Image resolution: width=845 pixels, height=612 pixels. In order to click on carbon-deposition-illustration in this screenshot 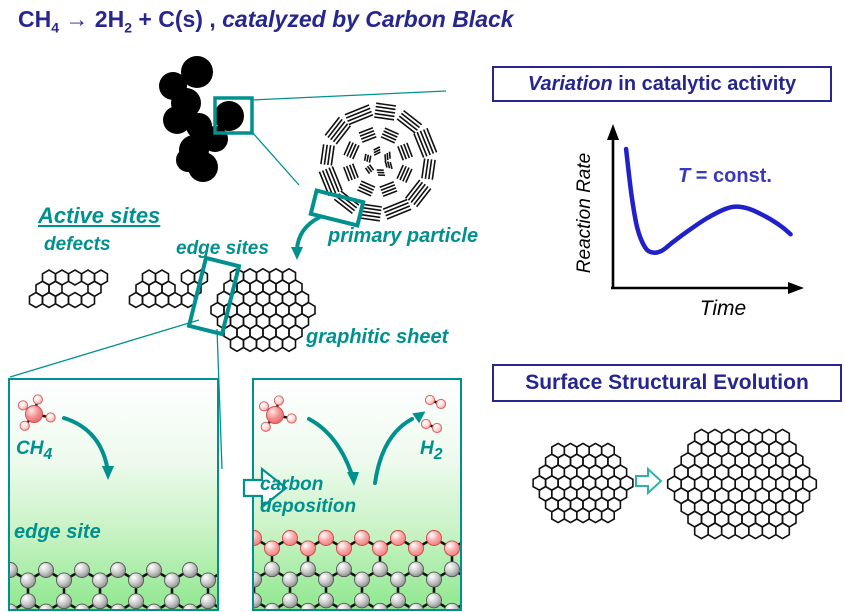, I will do `click(357, 501)`.